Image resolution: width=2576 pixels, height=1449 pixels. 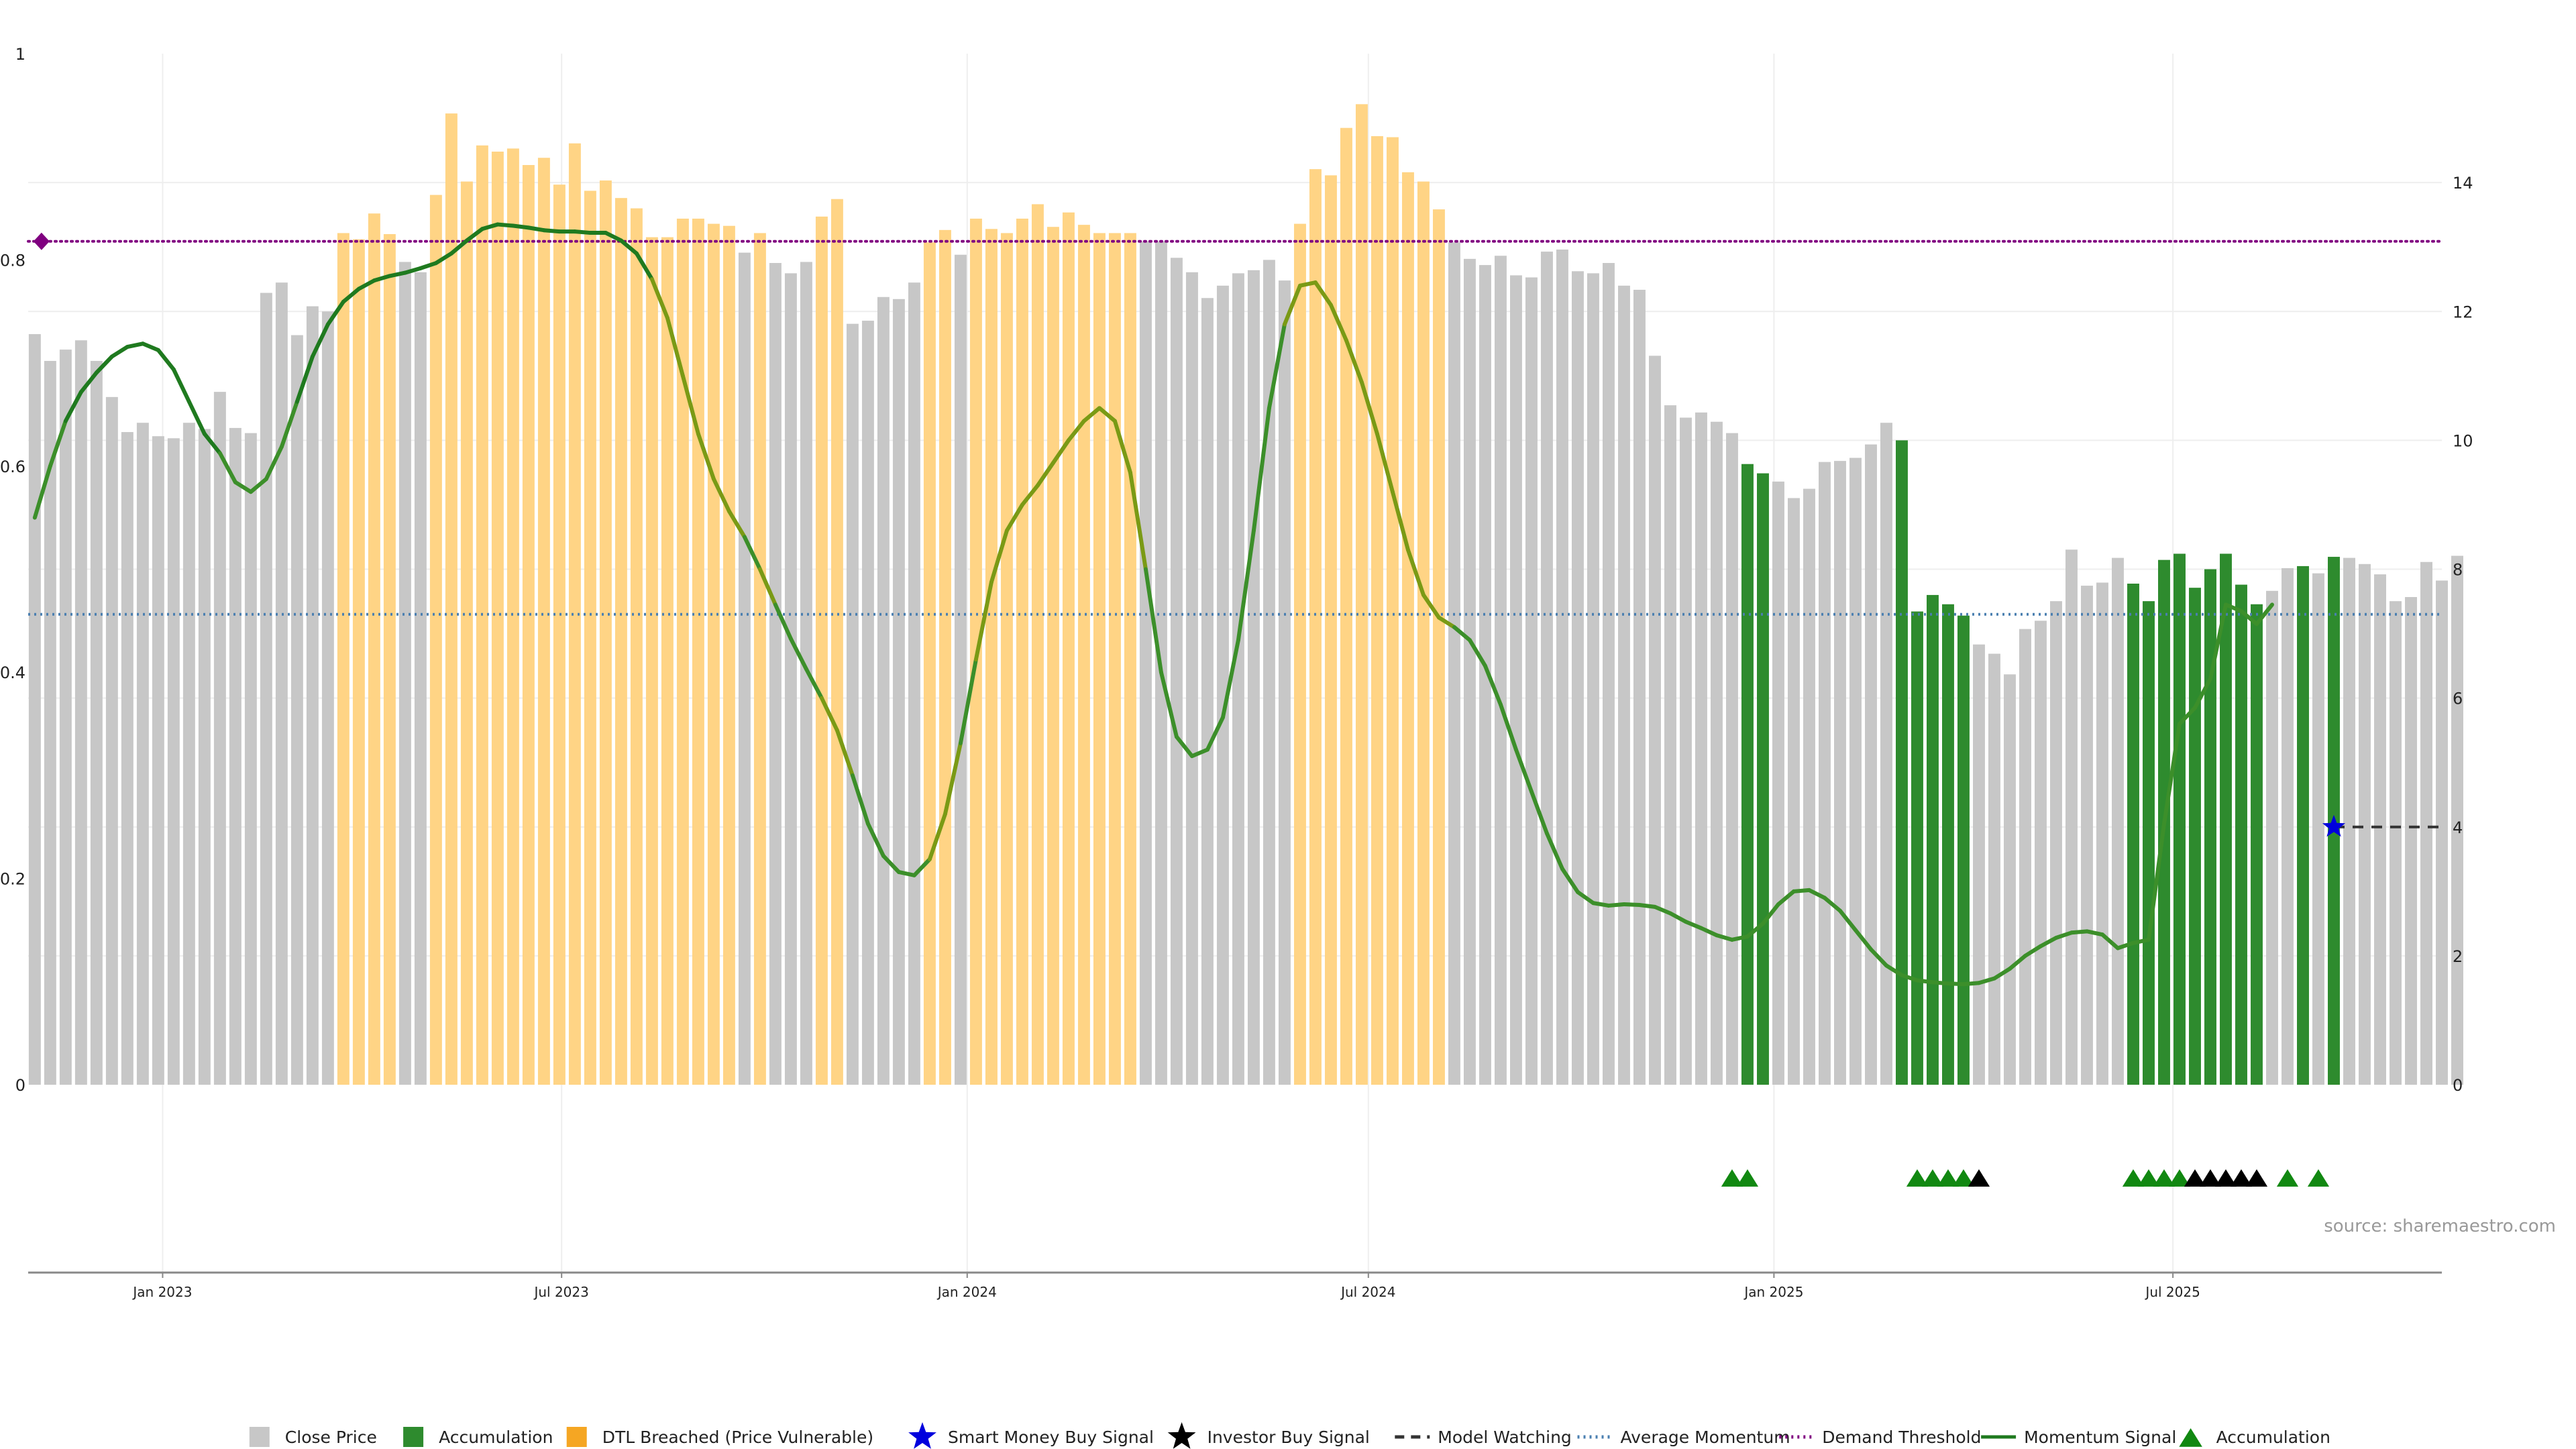 What do you see at coordinates (12, 260) in the screenshot?
I see `left-axis-tick-label: 0.8` at bounding box center [12, 260].